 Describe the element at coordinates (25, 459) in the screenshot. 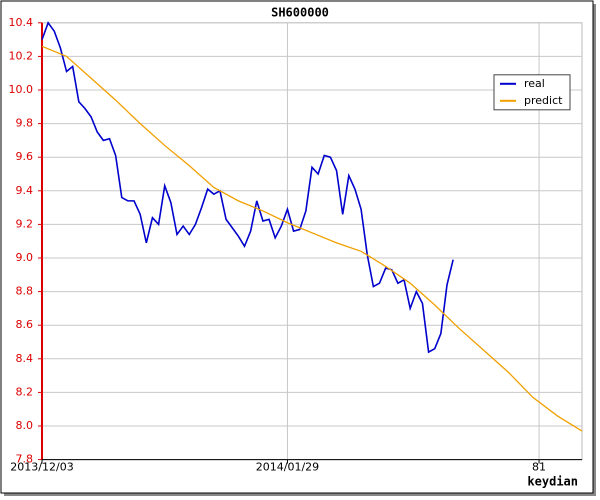

I see `y-tick-label: 7.8` at that location.